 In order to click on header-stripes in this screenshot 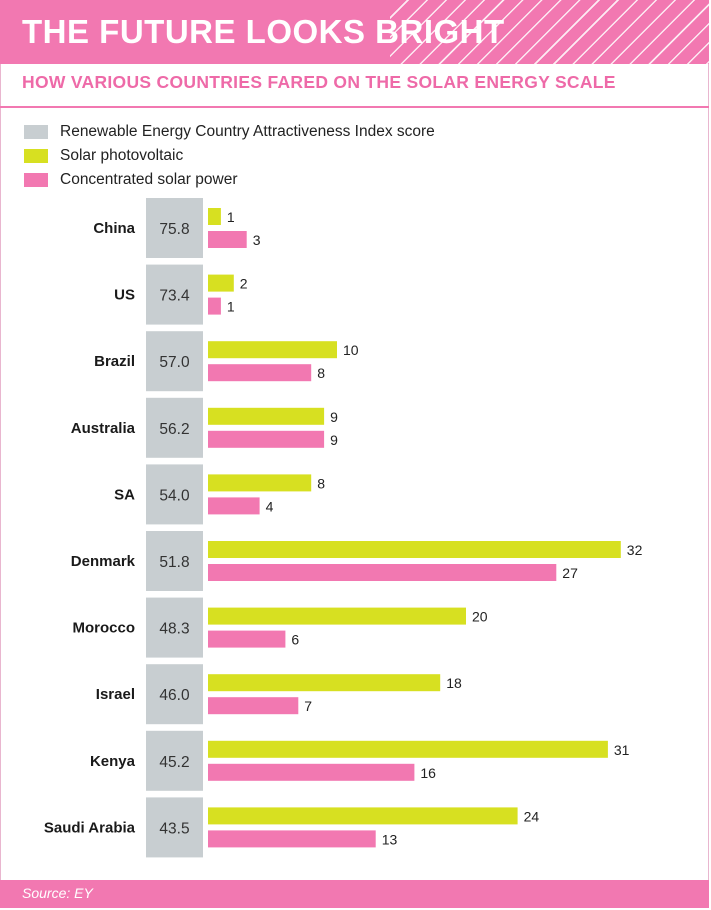, I will do `click(549, 32)`.